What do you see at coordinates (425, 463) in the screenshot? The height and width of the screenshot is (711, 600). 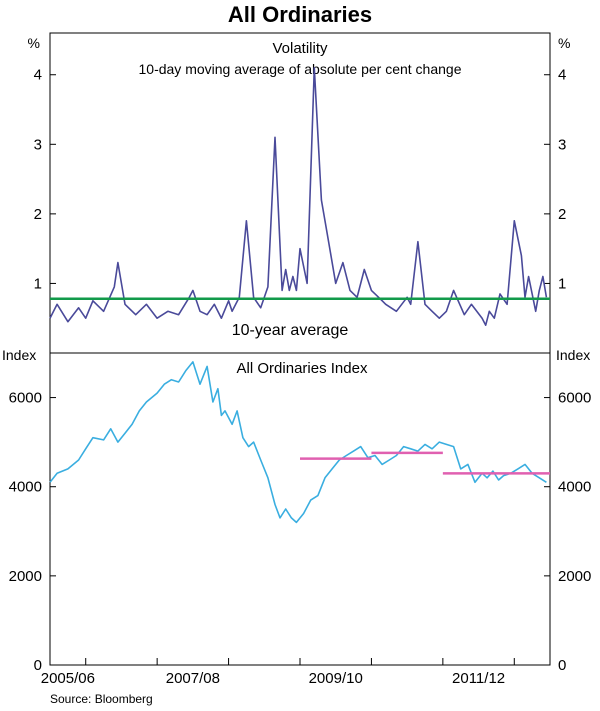 I see `period-average-lines` at bounding box center [425, 463].